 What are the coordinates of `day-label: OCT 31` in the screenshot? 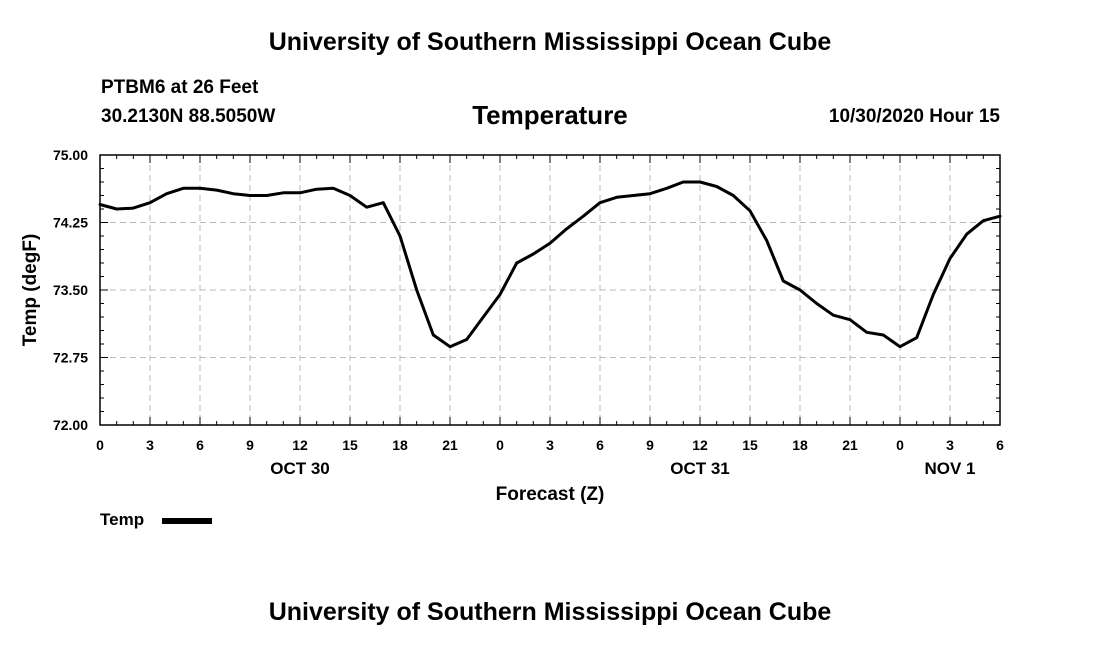 It's located at (700, 468).